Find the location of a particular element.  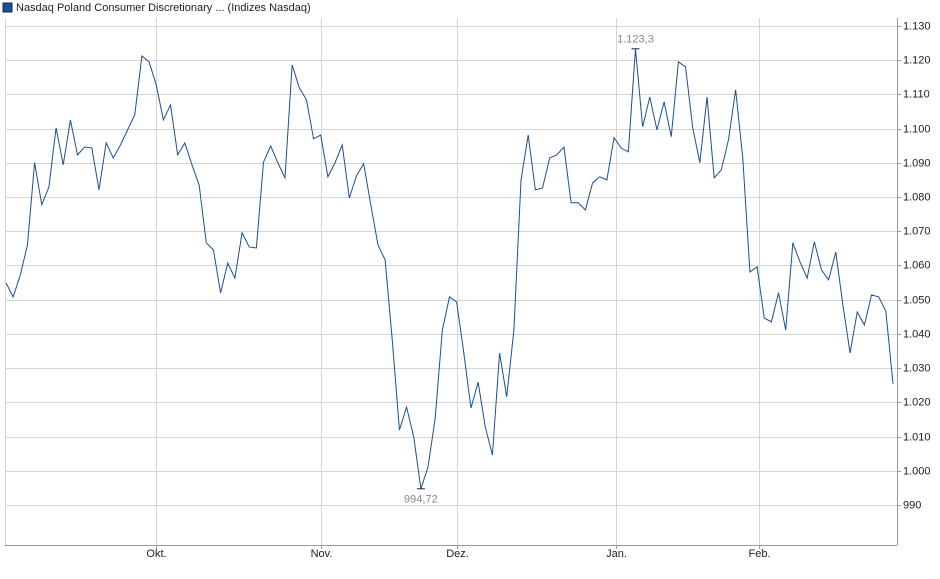

y-tick-label: 1.010 is located at coordinates (917, 437).